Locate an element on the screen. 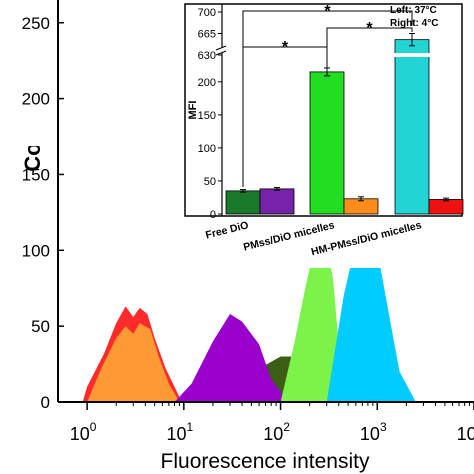 This screenshot has width=474, height=474. histogram-y-tick-label: 50 is located at coordinates (40, 326).